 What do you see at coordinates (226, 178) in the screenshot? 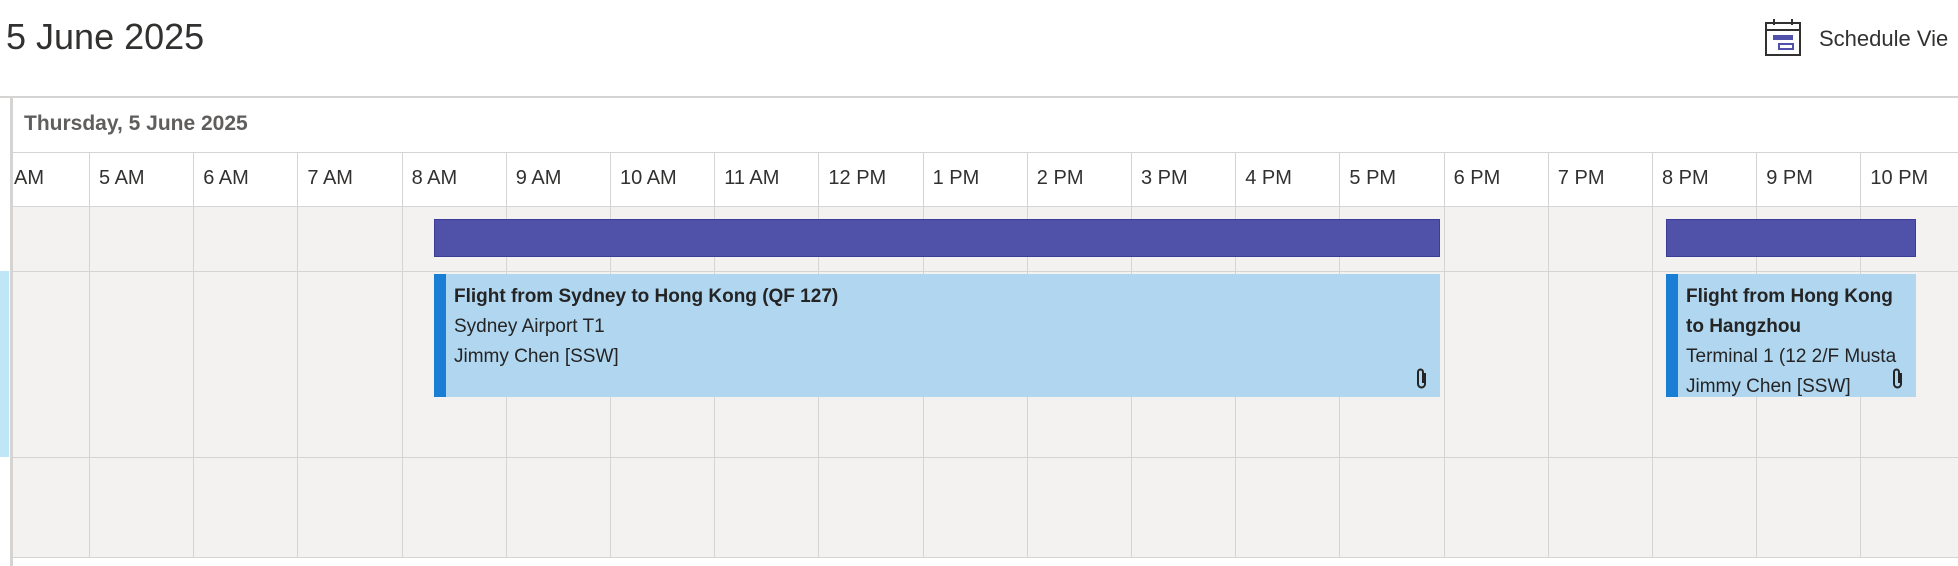
I see `hour-label: 6 AM` at bounding box center [226, 178].